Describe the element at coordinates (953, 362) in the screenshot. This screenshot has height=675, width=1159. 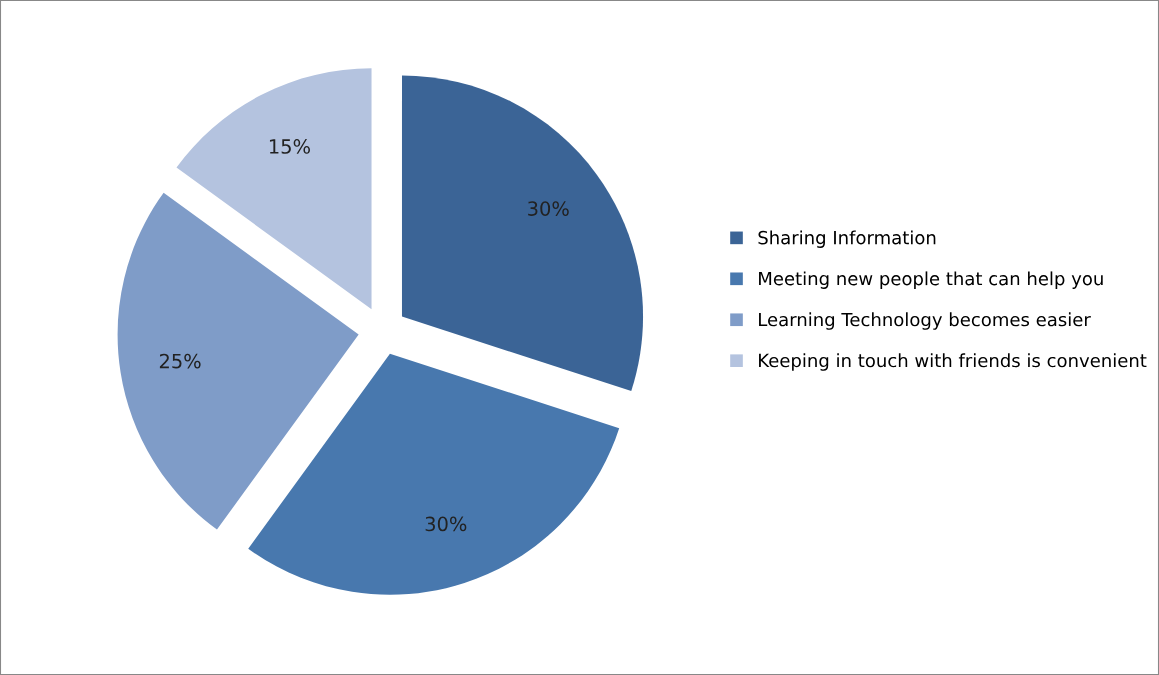
I see `legend-label: Keeping in touch with friends is convenient` at that location.